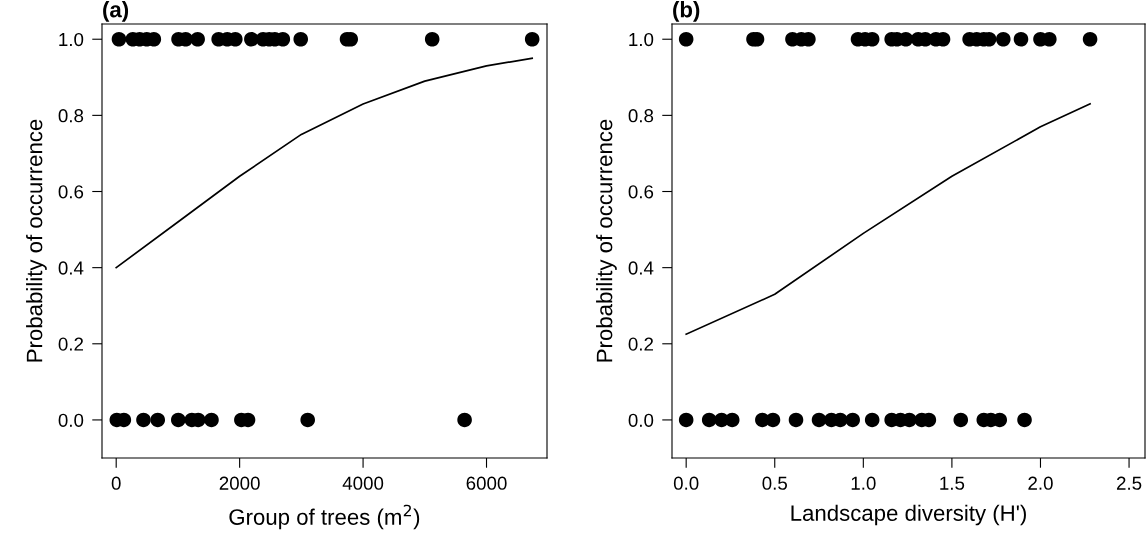 This screenshot has width=1147, height=542. Describe the element at coordinates (324, 517) in the screenshot. I see `x-axis-title: Group of trees (m$^{2}$)` at that location.